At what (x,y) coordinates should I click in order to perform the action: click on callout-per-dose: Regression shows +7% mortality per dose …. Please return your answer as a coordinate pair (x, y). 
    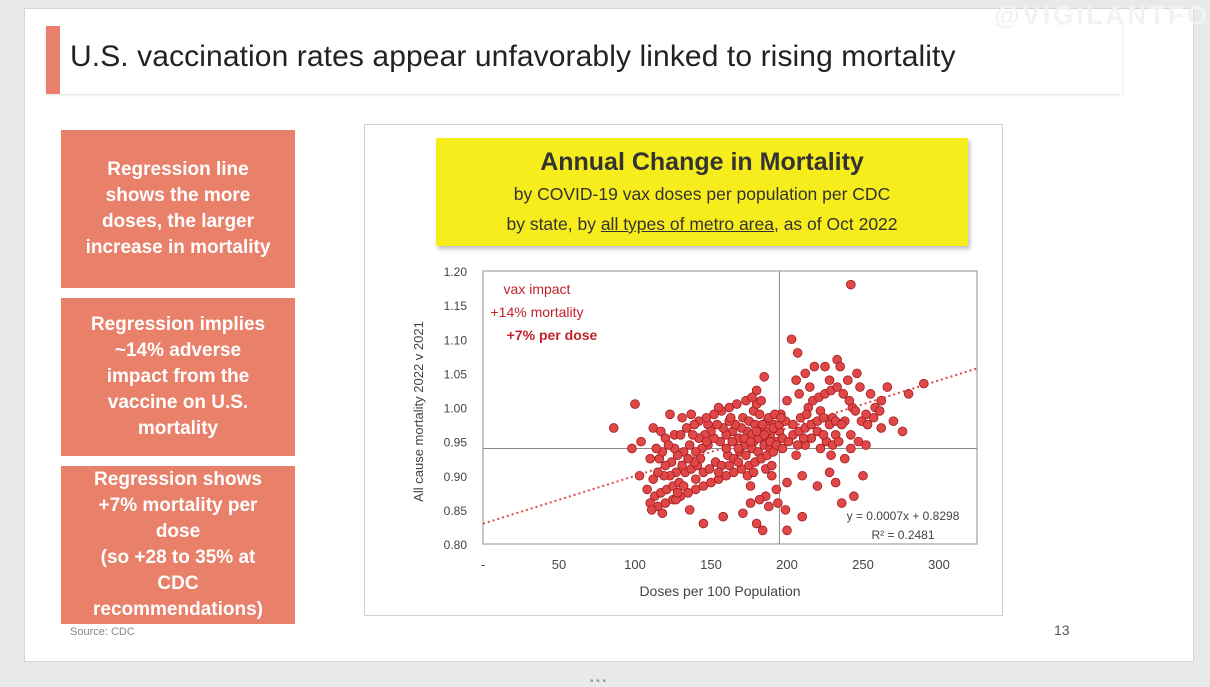
    Looking at the image, I should click on (178, 545).